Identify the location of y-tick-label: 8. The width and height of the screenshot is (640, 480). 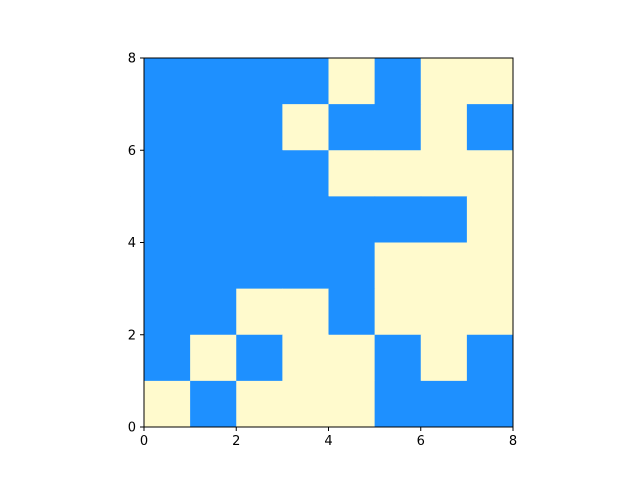
(132, 59).